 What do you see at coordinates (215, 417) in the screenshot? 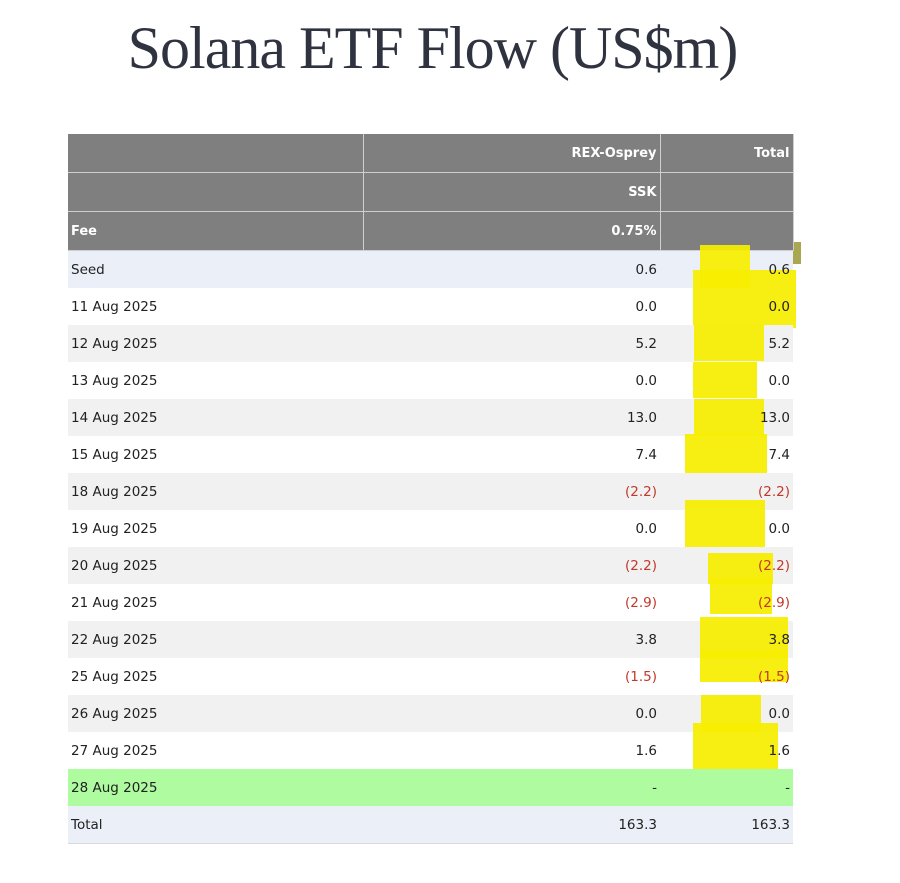
I see `row-date: 14 Aug 2025` at bounding box center [215, 417].